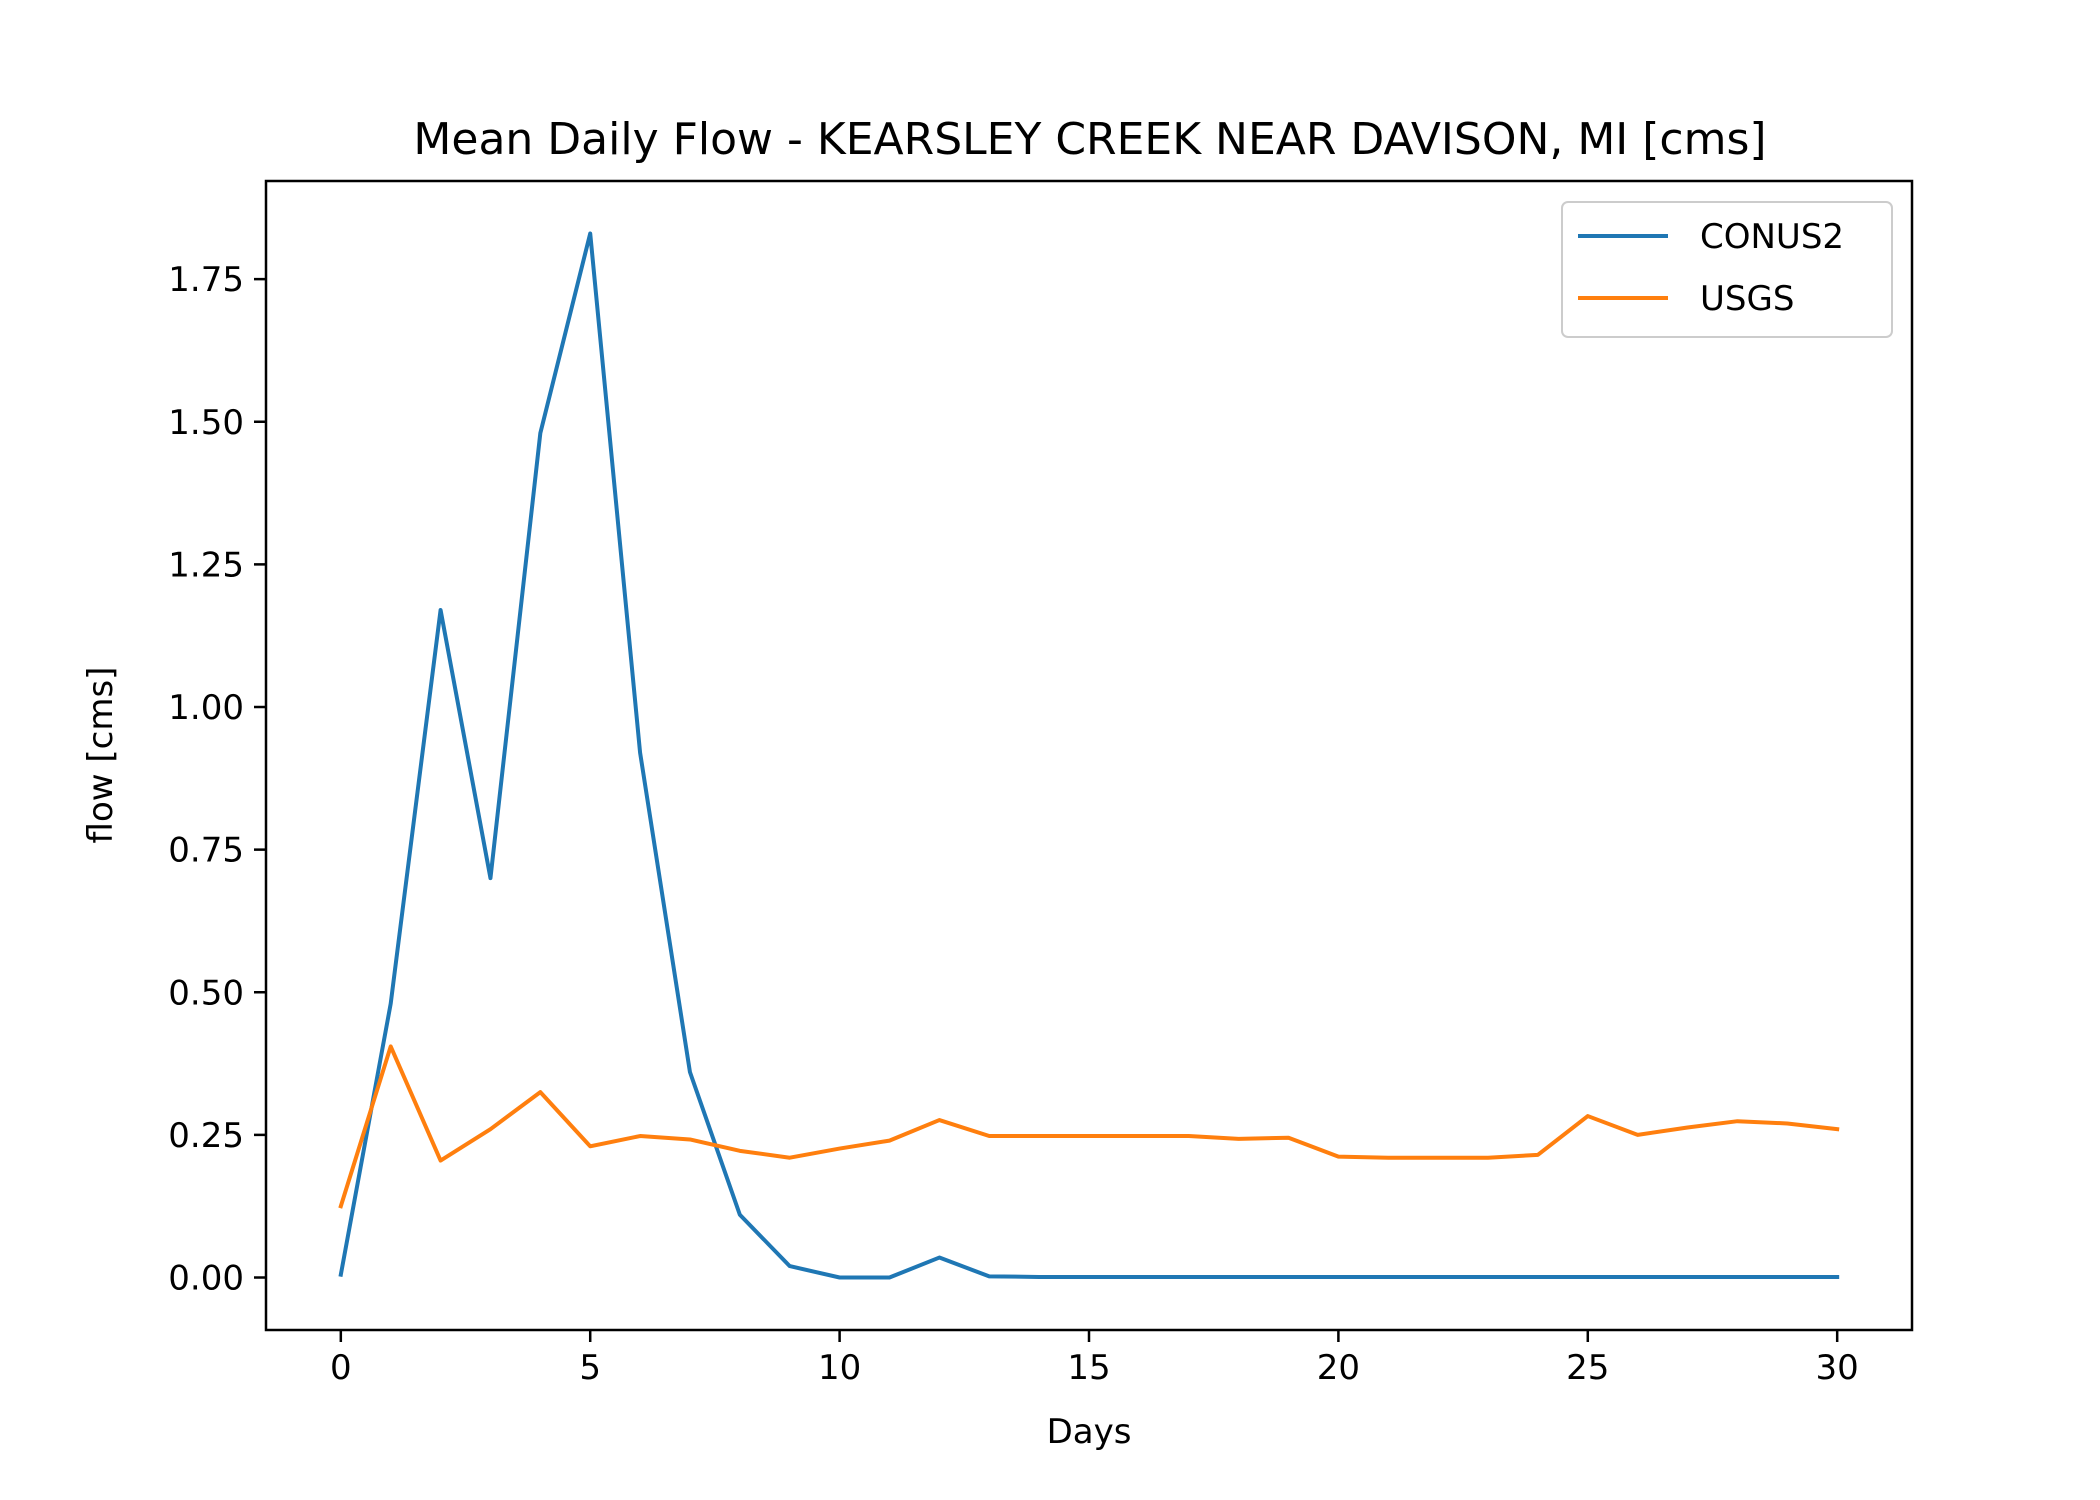 The width and height of the screenshot is (2100, 1500). Describe the element at coordinates (1837, 1368) in the screenshot. I see `x-tick-label: 30` at that location.